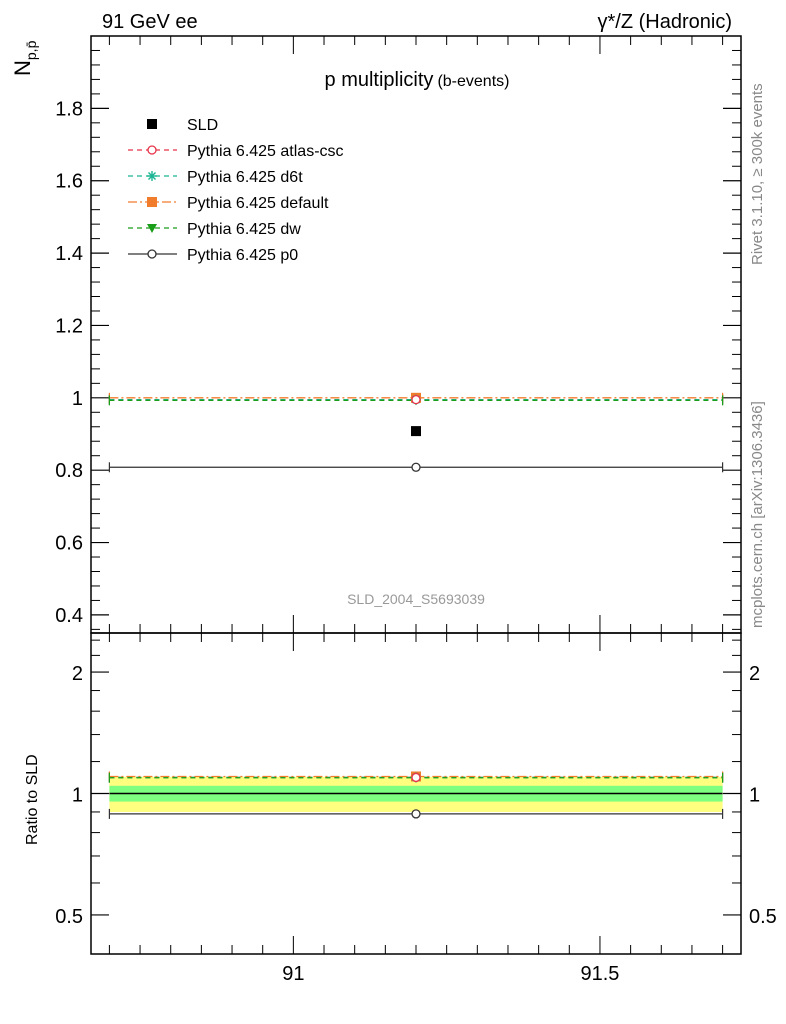 This screenshot has width=786, height=1024. I want to click on ratio-y-tick-label-right: 0.5, so click(763, 917).